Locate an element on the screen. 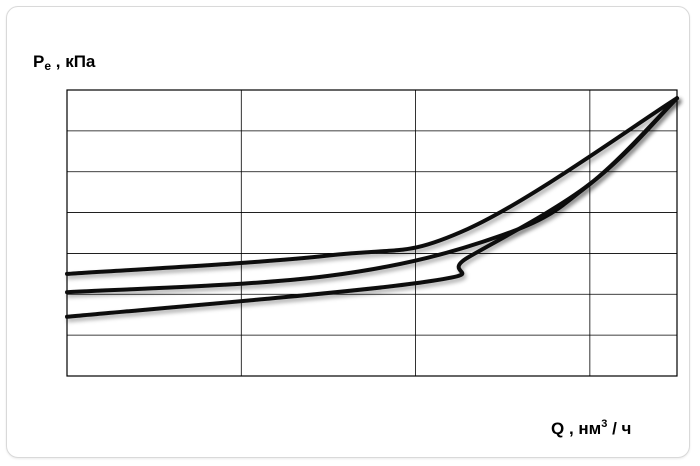  x-axis-label: Q , нм3 / ч is located at coordinates (591, 428).